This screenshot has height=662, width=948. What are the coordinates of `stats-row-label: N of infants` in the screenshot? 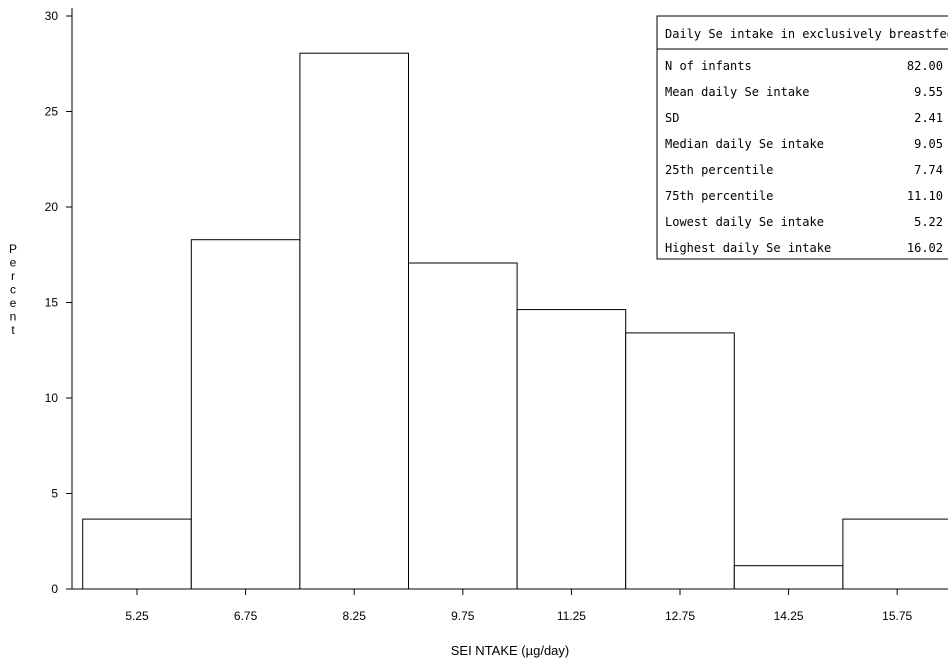 It's located at (708, 66).